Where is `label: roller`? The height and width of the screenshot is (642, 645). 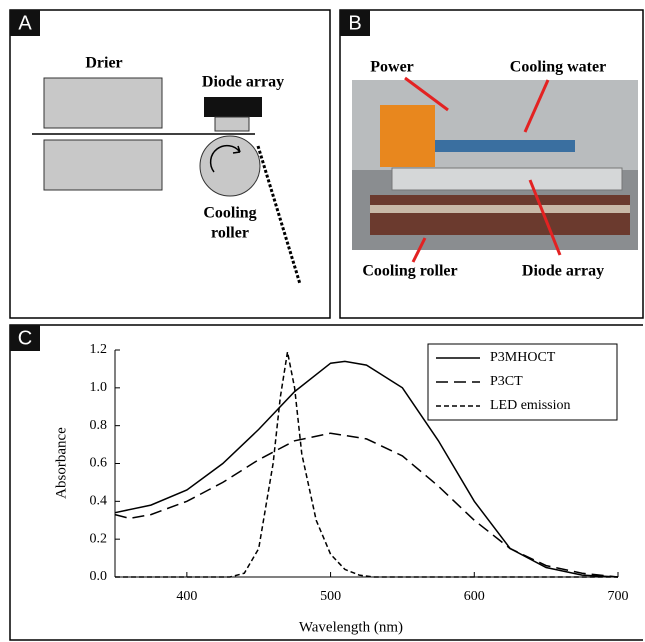 label: roller is located at coordinates (230, 233).